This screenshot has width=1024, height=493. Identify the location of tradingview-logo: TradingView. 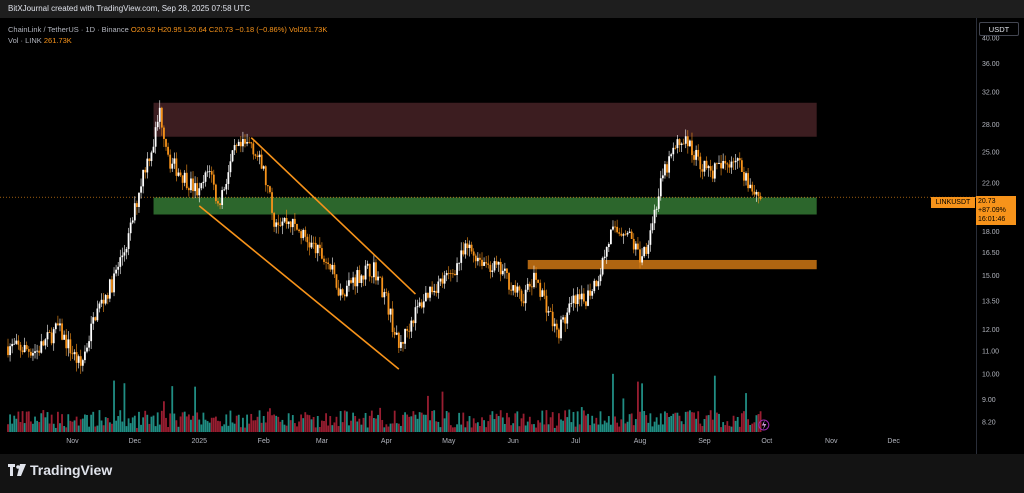
(60, 470).